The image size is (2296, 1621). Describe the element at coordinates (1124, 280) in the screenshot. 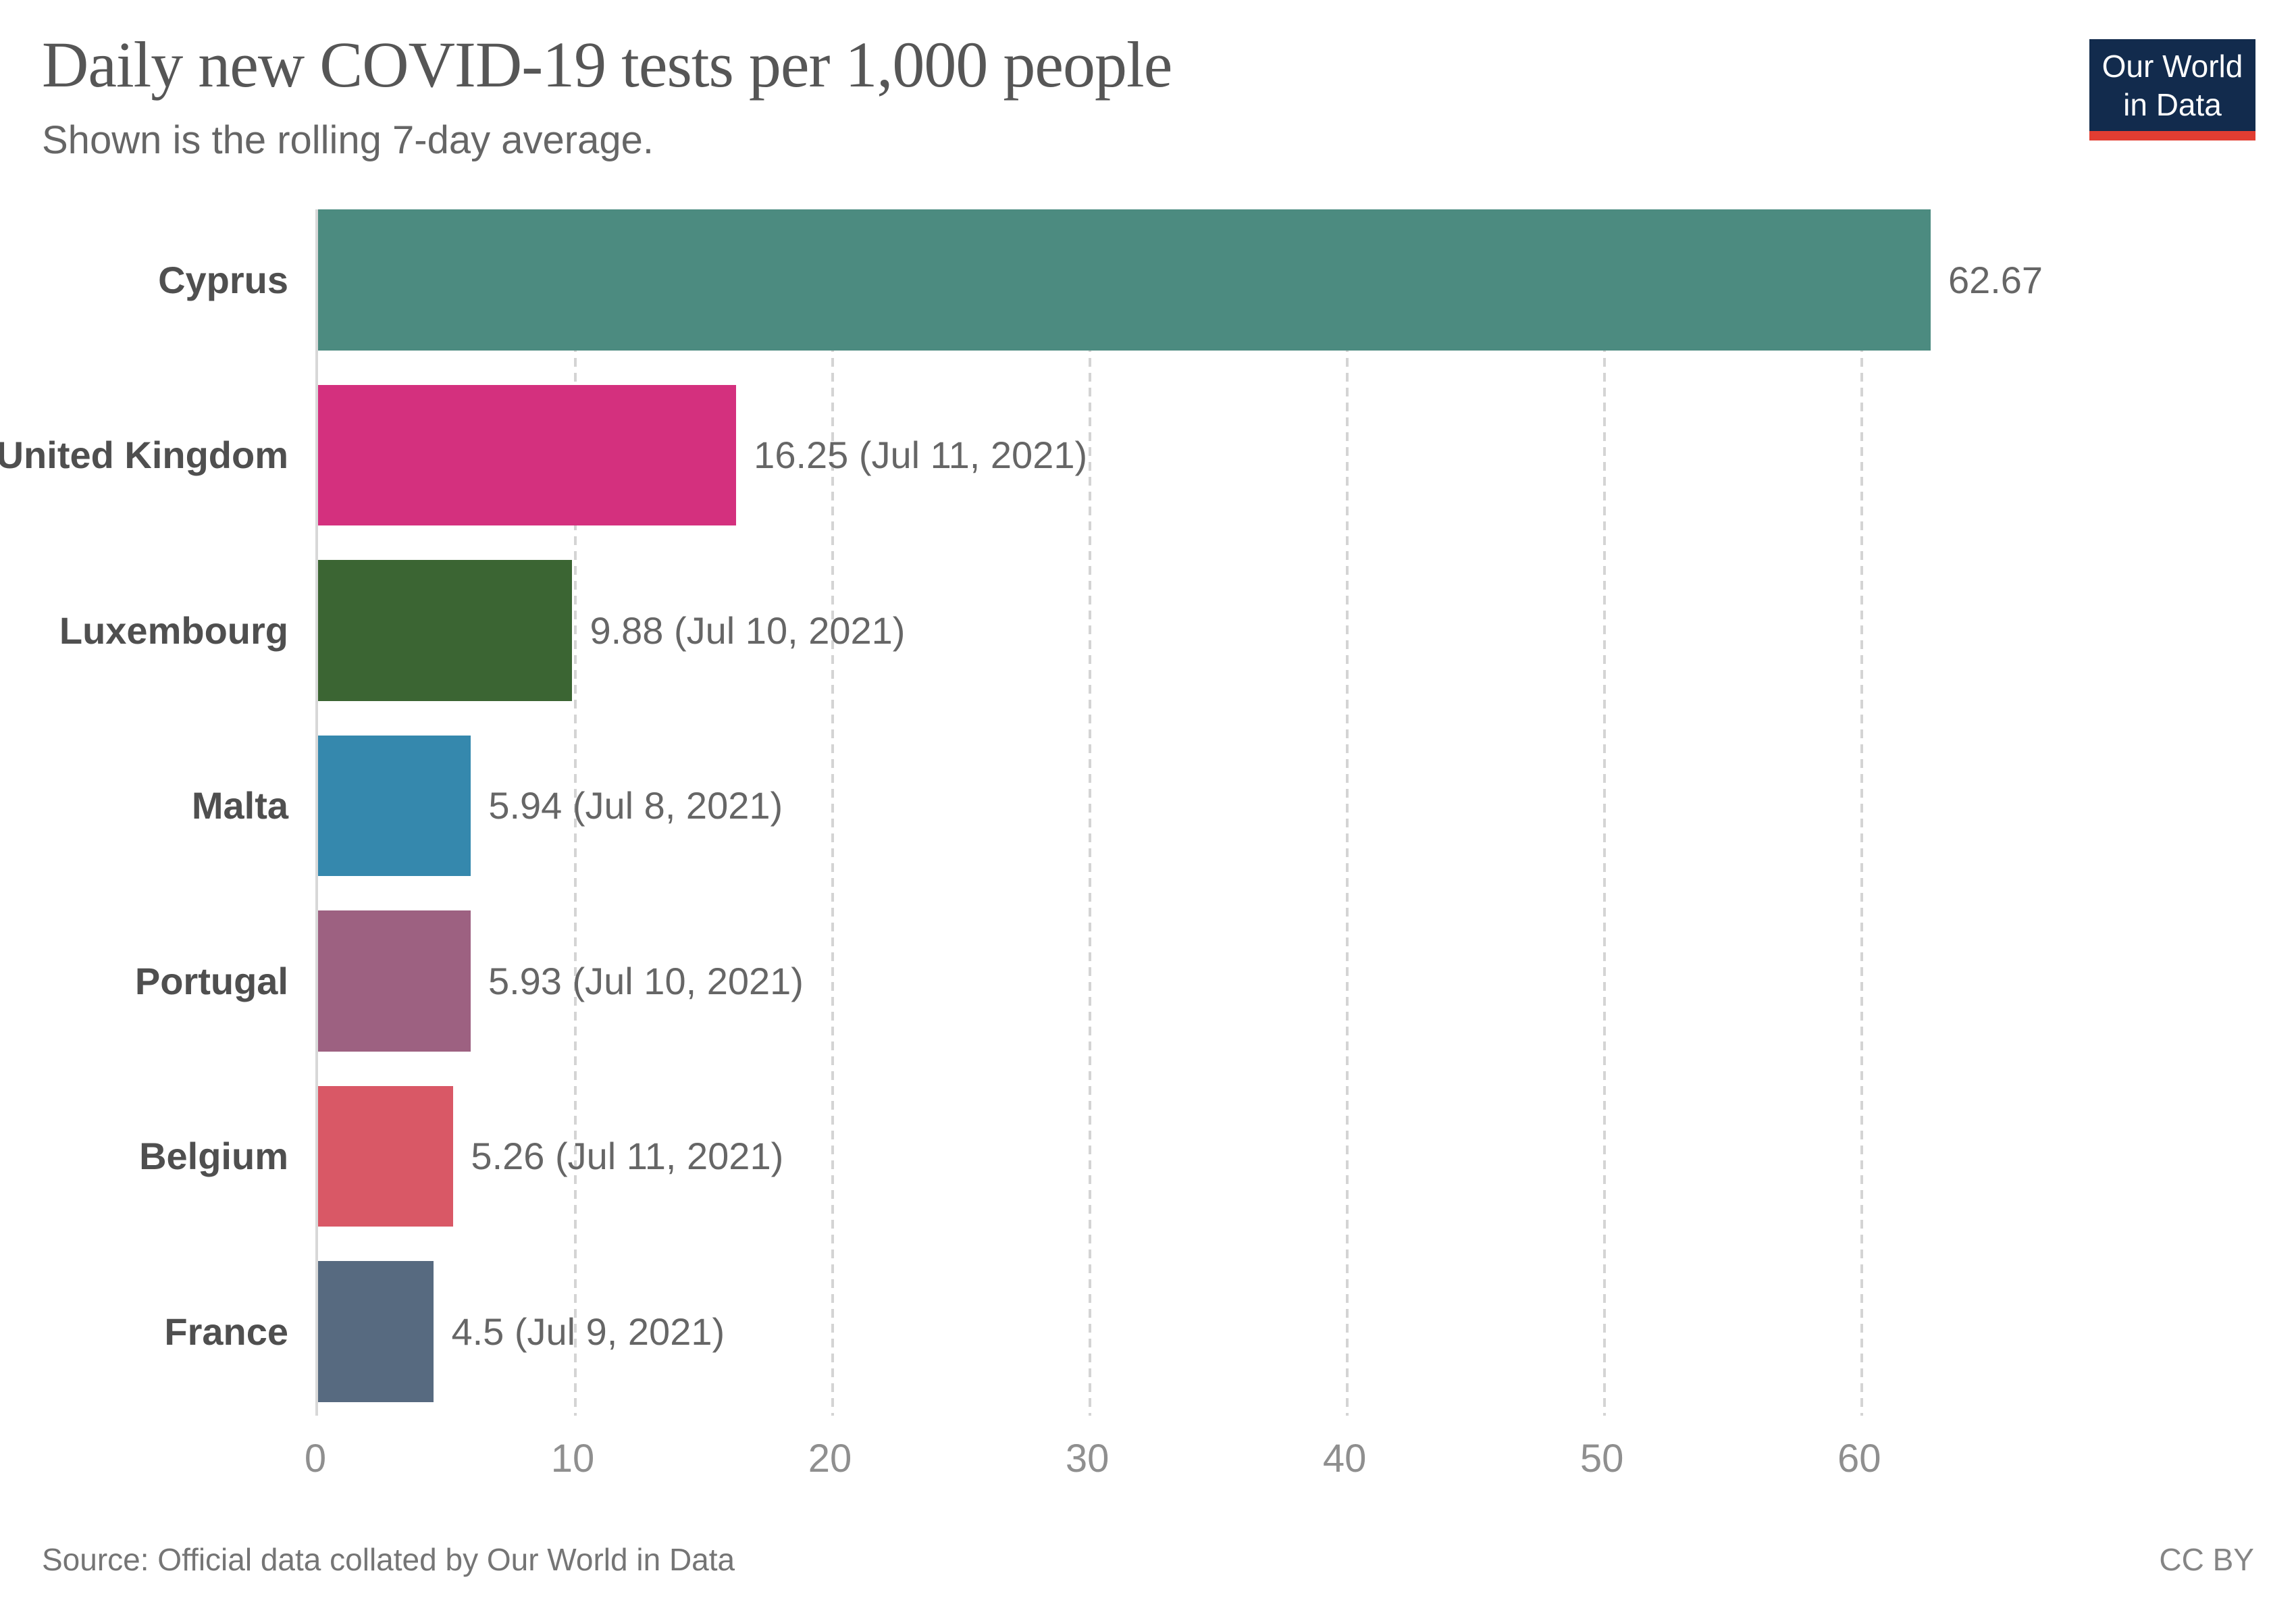

I see `bar-cyprus` at that location.